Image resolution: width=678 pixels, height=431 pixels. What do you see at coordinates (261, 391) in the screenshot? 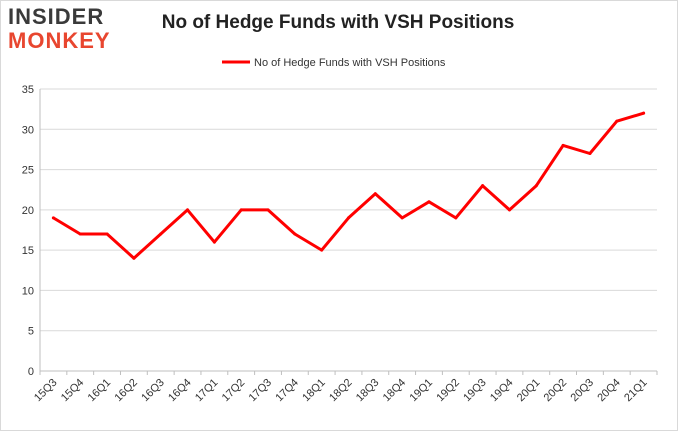
I see `x-tick-label: 17Q3` at bounding box center [261, 391].